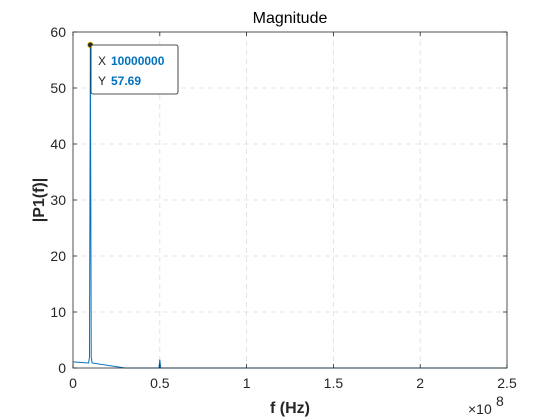 The image size is (560, 420). I want to click on y-tick-label: 60, so click(58, 32).